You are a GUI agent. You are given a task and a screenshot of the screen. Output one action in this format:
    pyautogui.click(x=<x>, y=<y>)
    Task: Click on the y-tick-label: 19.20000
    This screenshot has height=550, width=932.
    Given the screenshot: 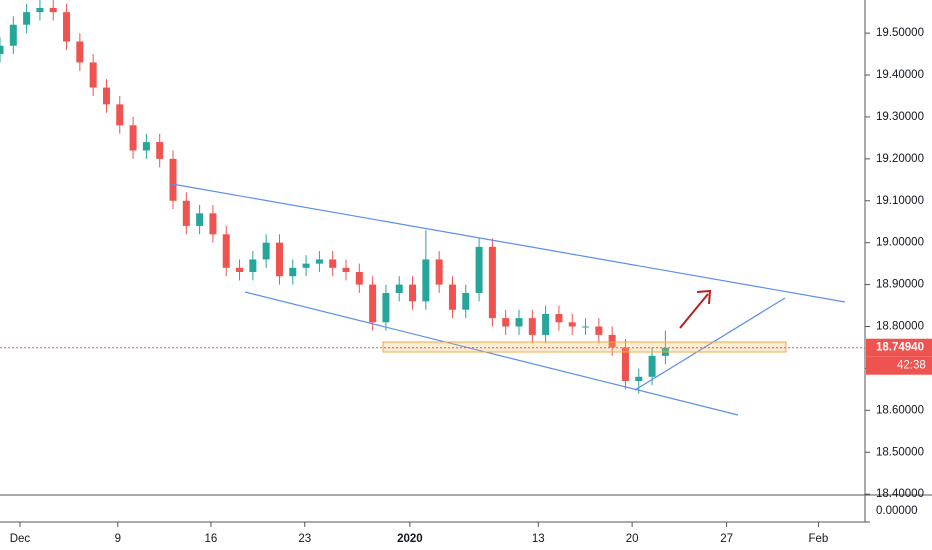 What is the action you would take?
    pyautogui.click(x=900, y=159)
    